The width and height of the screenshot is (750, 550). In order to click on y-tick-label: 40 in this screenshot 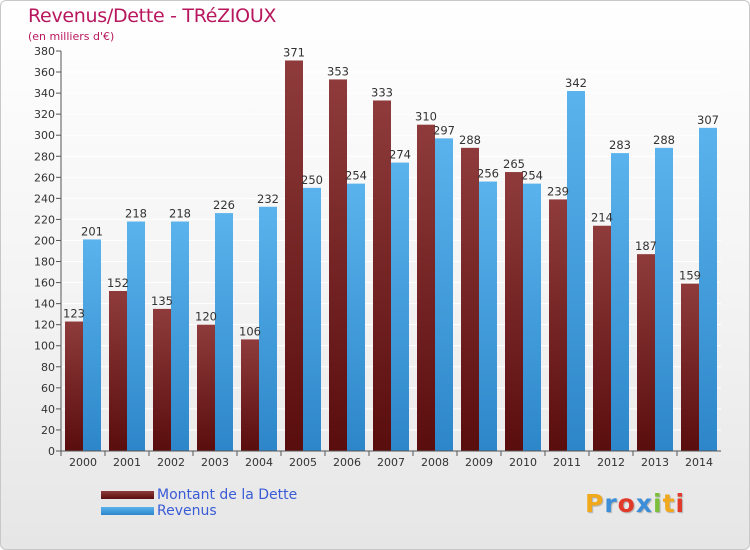, I will do `click(48, 409)`.